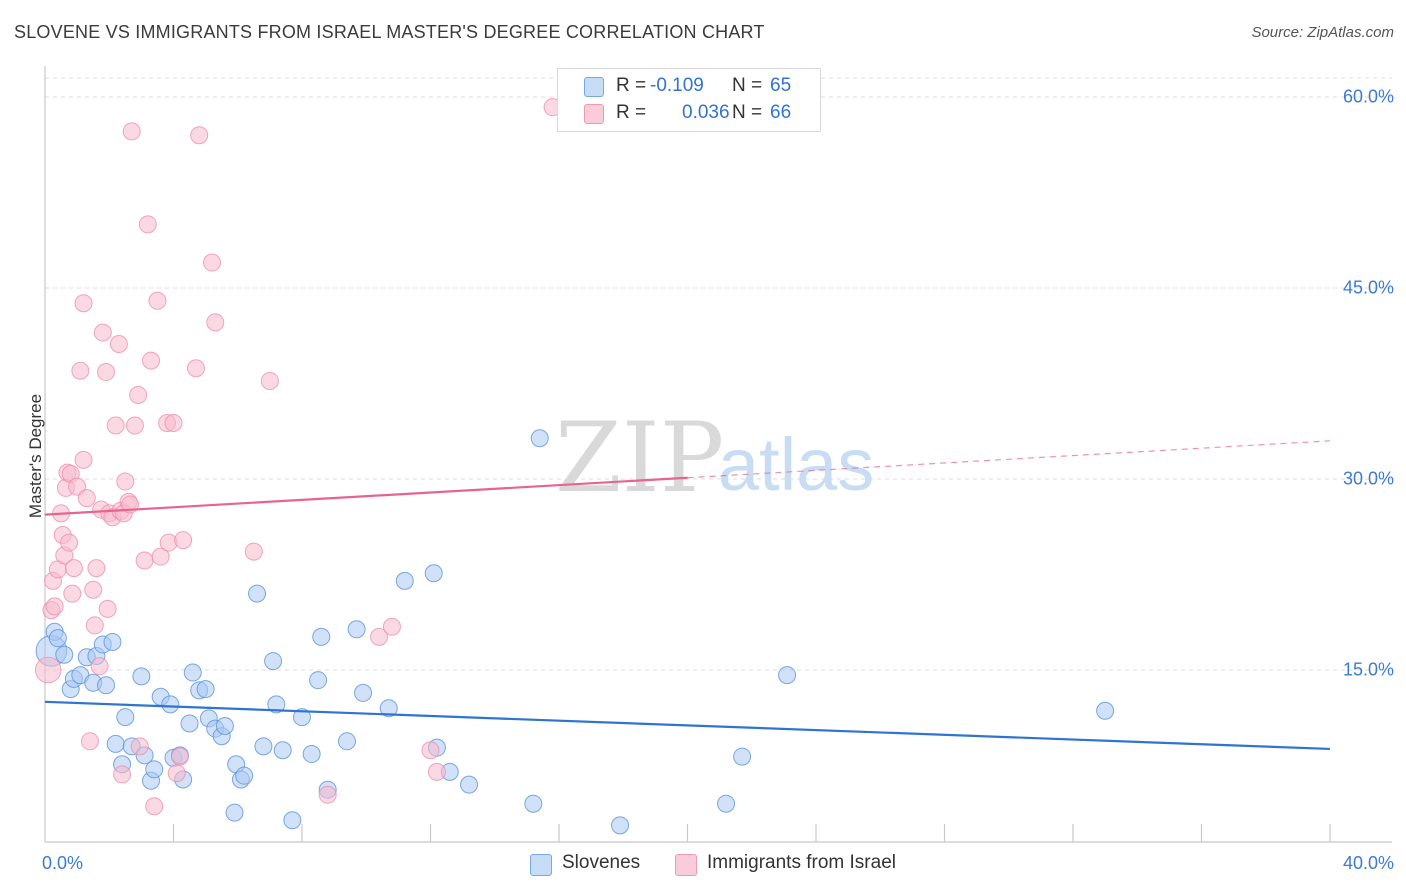 The image size is (1406, 892). Describe the element at coordinates (1368, 863) in the screenshot. I see `x-tick-label: 40.0%` at that location.